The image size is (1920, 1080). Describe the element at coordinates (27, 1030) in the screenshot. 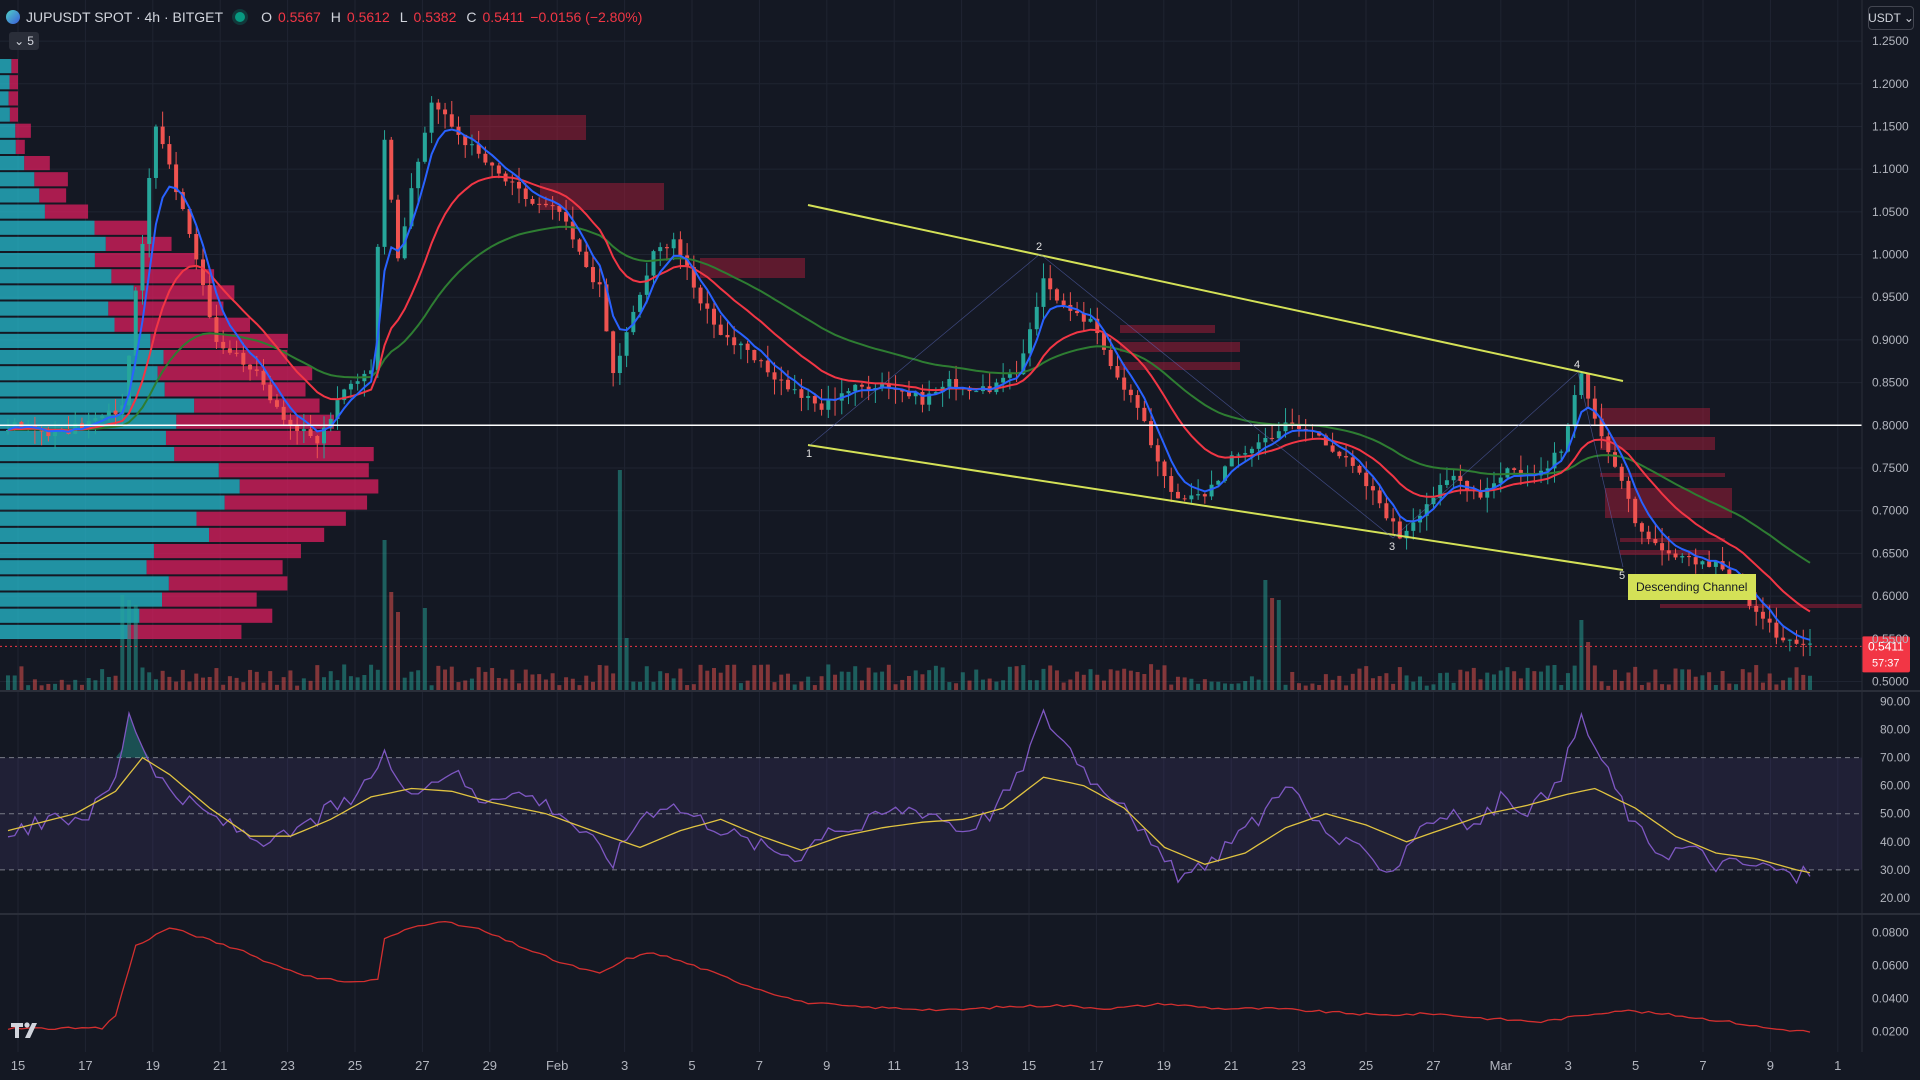

I see `tradingview-logo-icon` at that location.